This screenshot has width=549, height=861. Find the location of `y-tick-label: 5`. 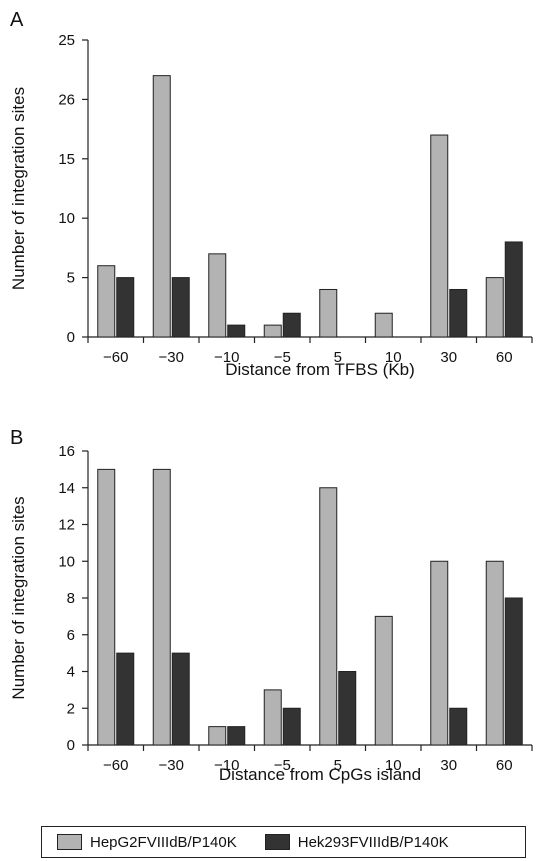

y-tick-label: 5 is located at coordinates (71, 278).